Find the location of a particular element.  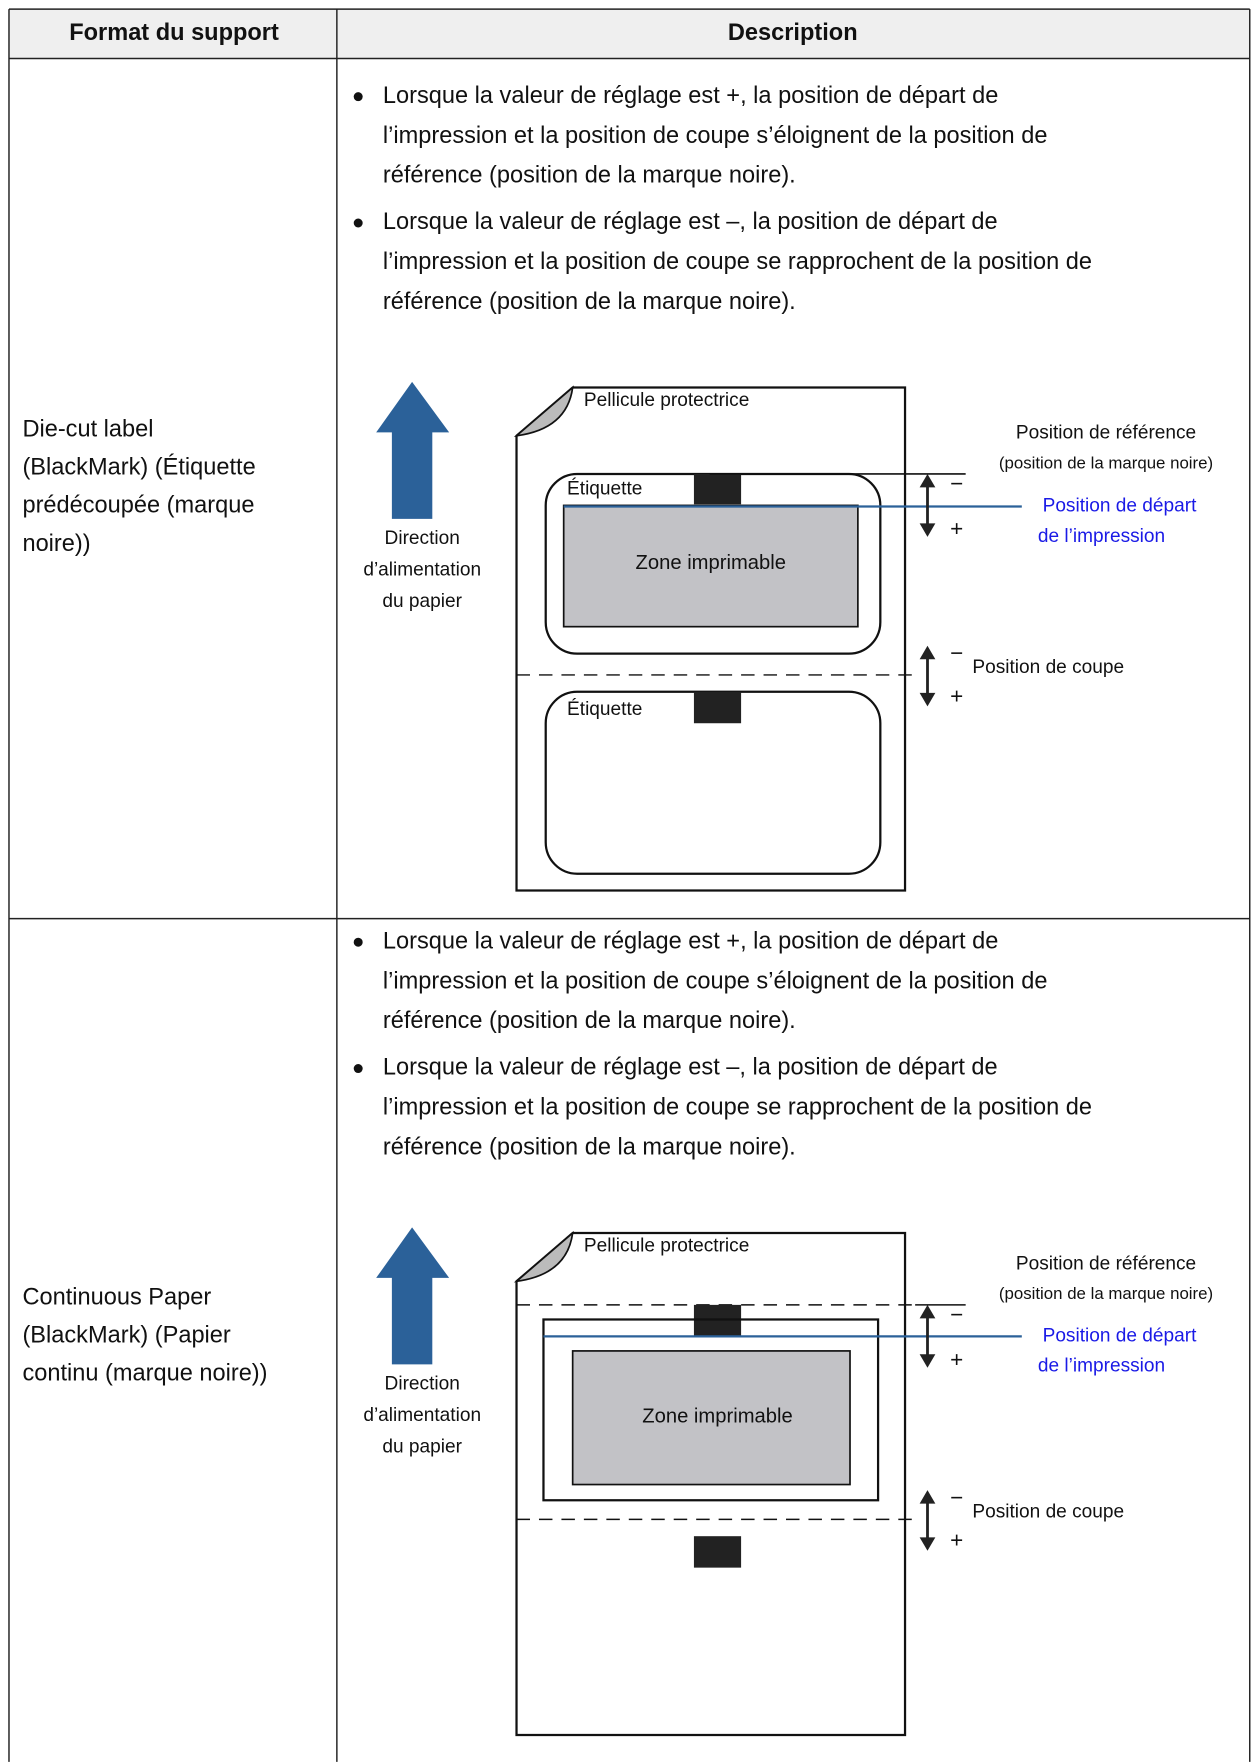

format-text: continu (marque noire)) is located at coordinates (144, 1373).